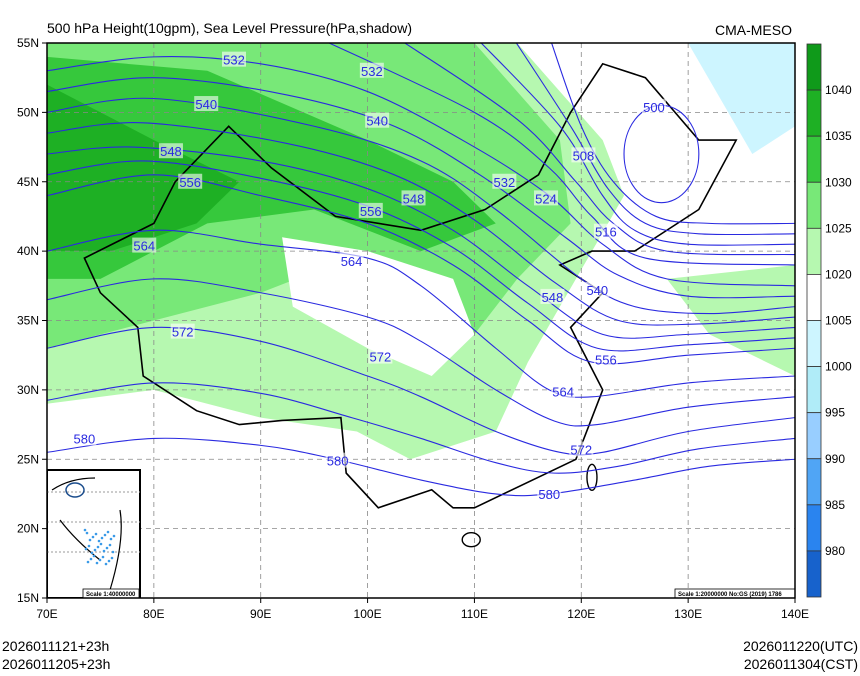 This screenshot has width=860, height=676. Describe the element at coordinates (338, 461) in the screenshot. I see `contour-label: 580` at that location.